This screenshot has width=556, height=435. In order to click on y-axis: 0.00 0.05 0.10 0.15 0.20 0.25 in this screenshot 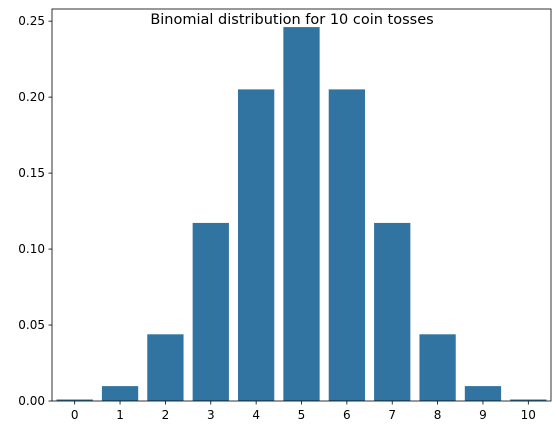, I will do `click(35, 211)`.